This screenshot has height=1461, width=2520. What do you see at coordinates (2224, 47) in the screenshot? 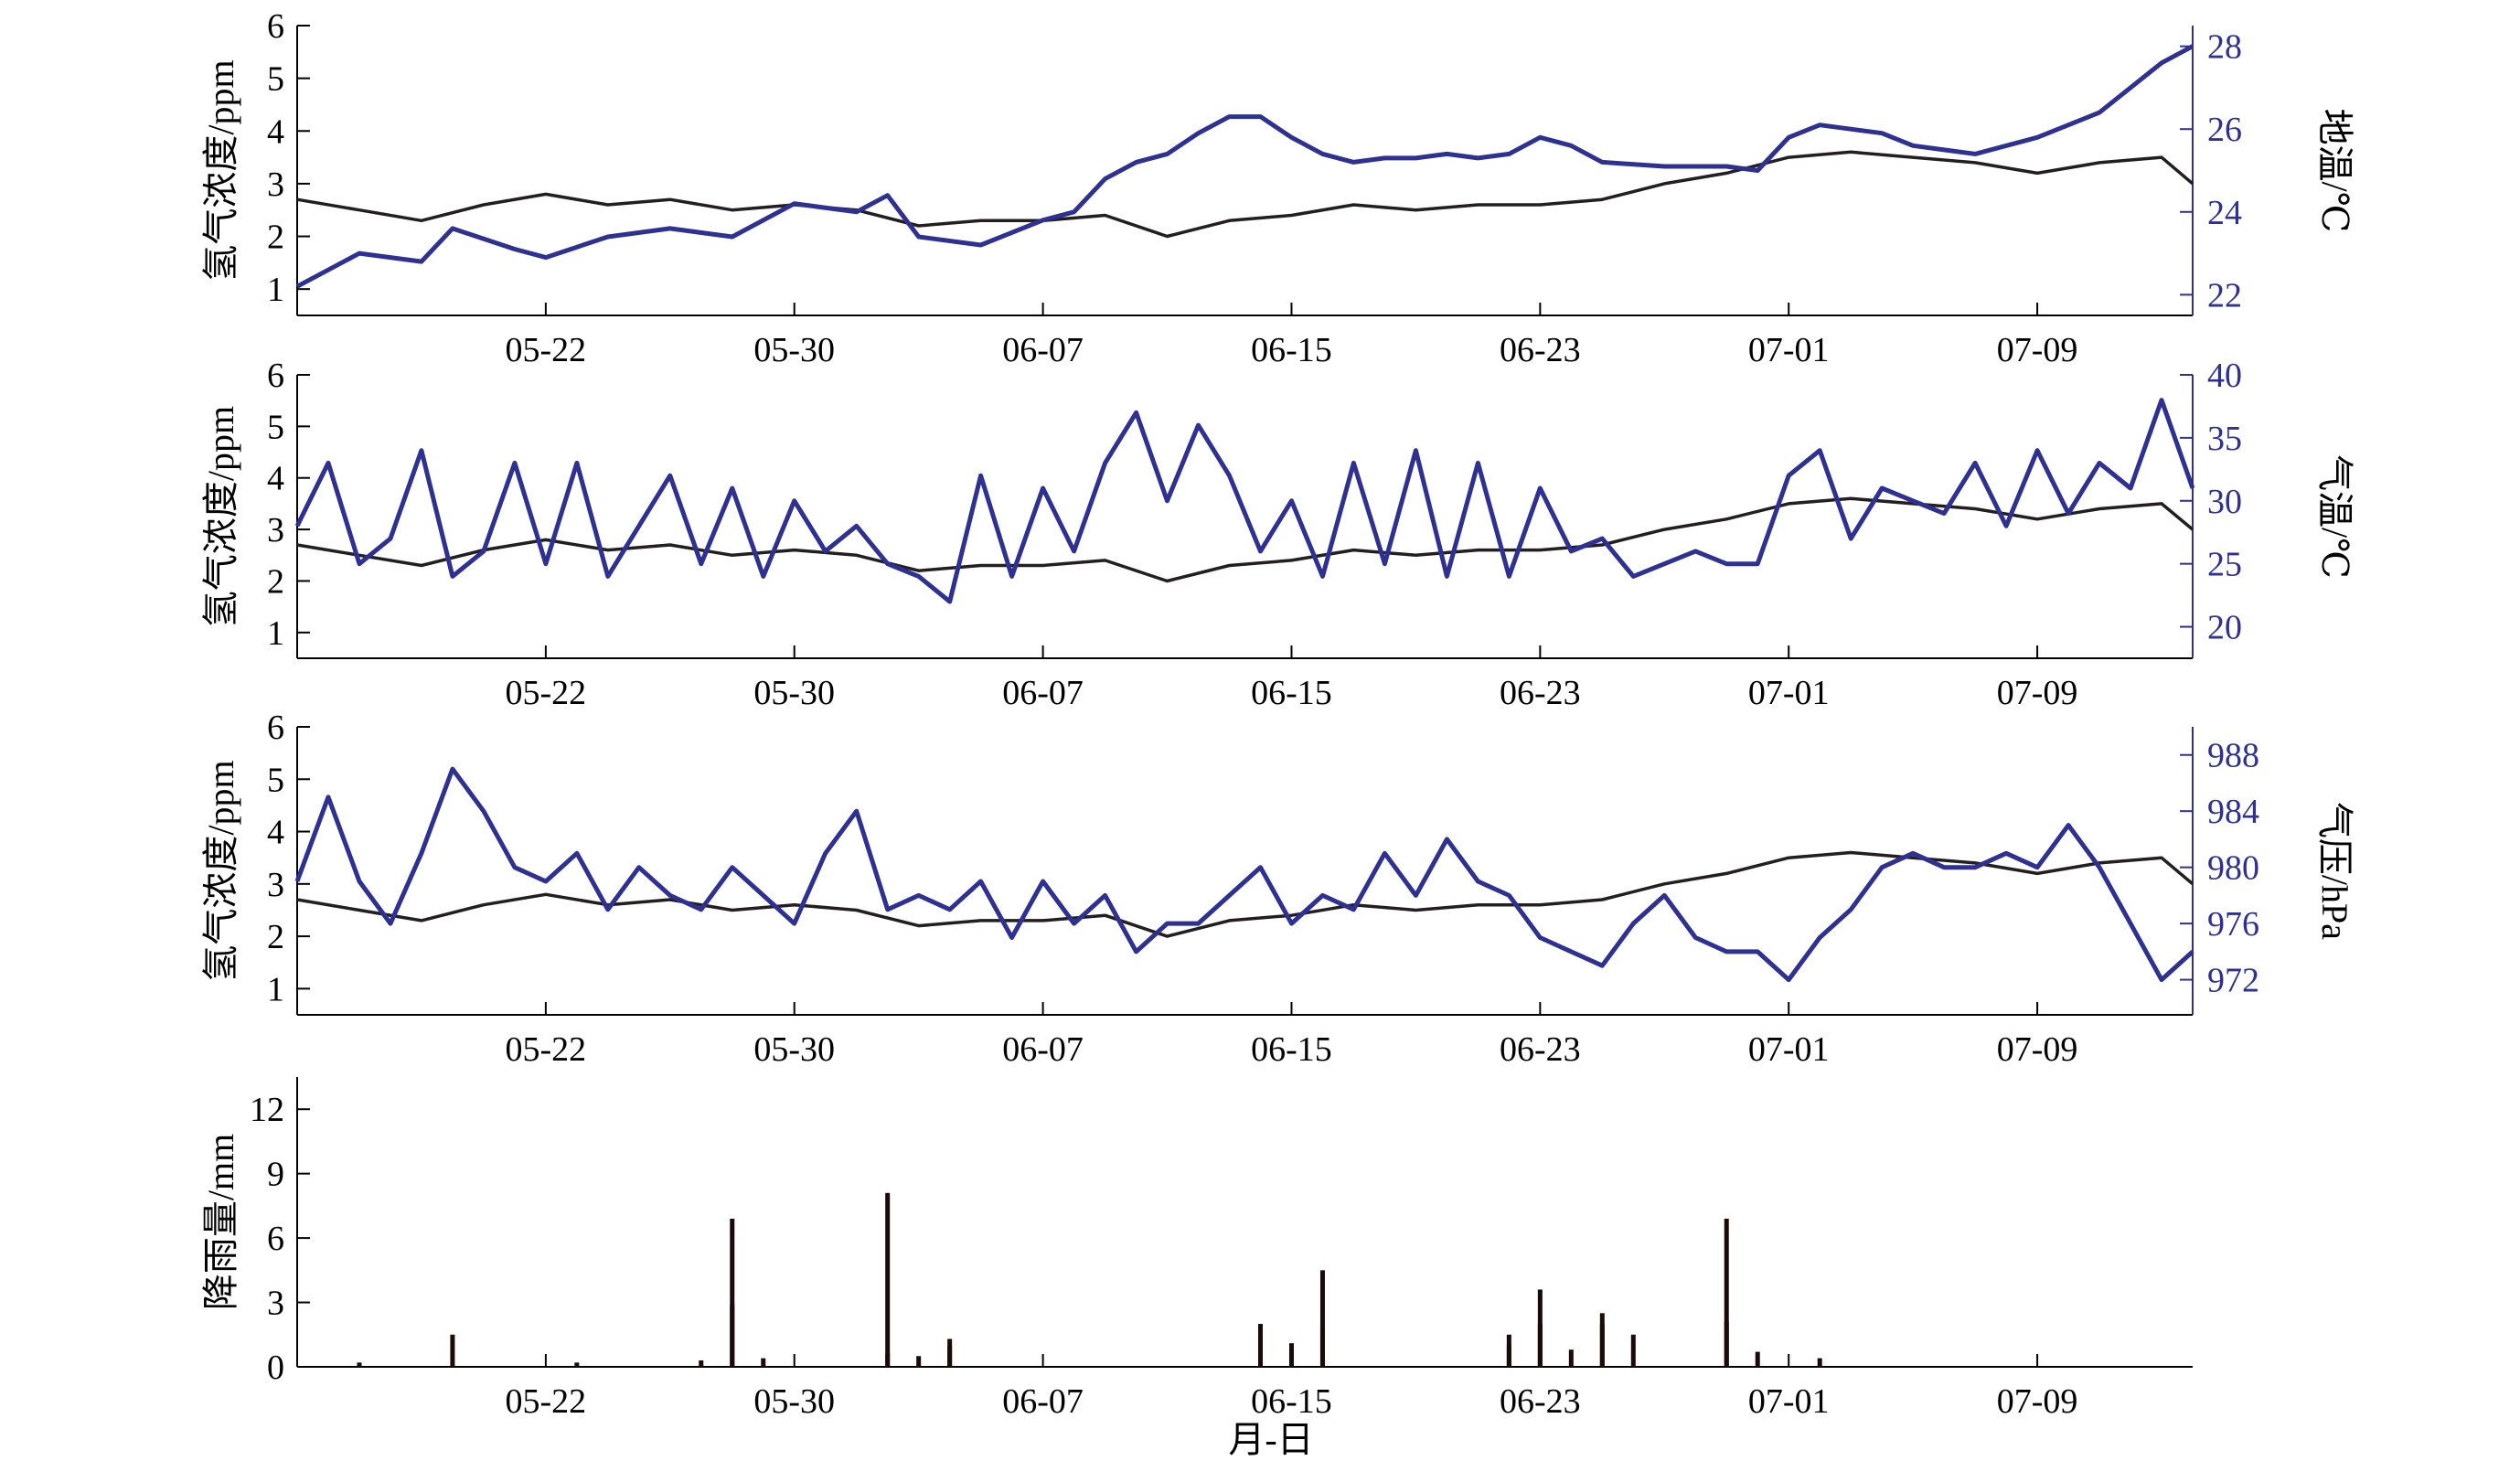
I see `y2-tick-label: 28` at bounding box center [2224, 47].